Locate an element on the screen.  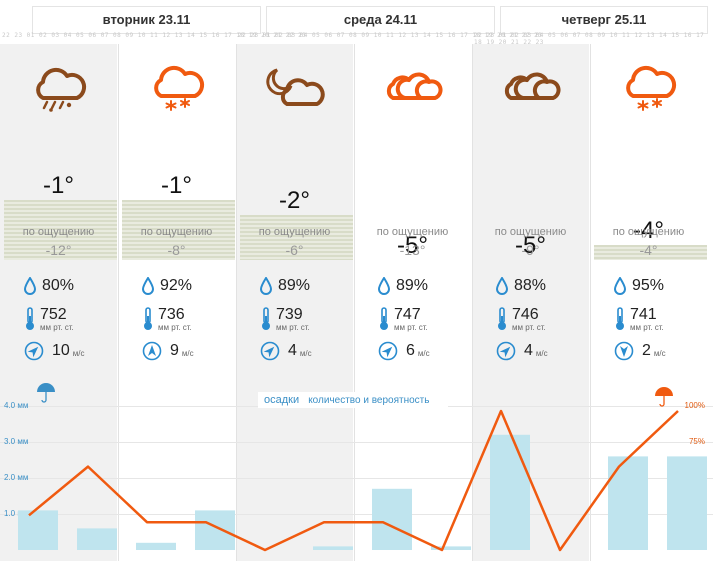
wind-speed-value: 2 is located at coordinates (646, 350).